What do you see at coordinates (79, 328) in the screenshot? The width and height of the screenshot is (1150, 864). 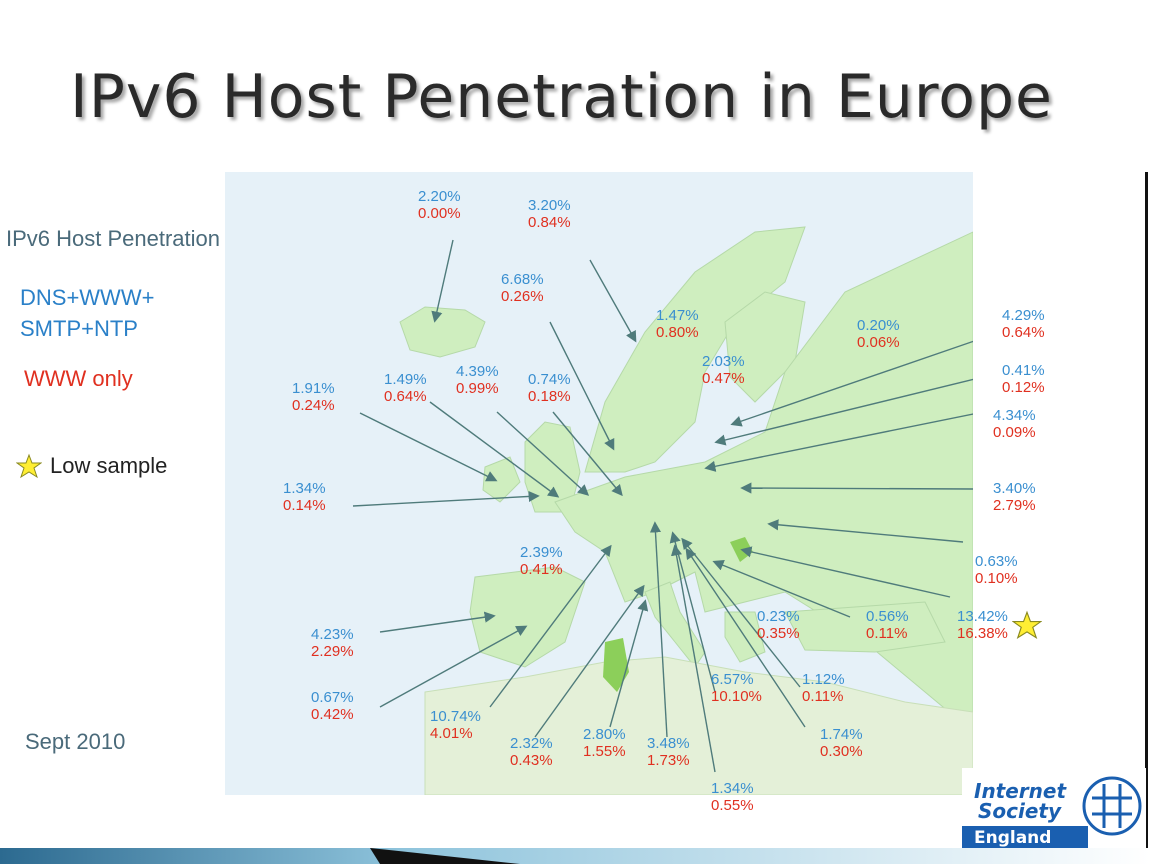 I see `legend-blue-line2: SMTP+NTP` at bounding box center [79, 328].